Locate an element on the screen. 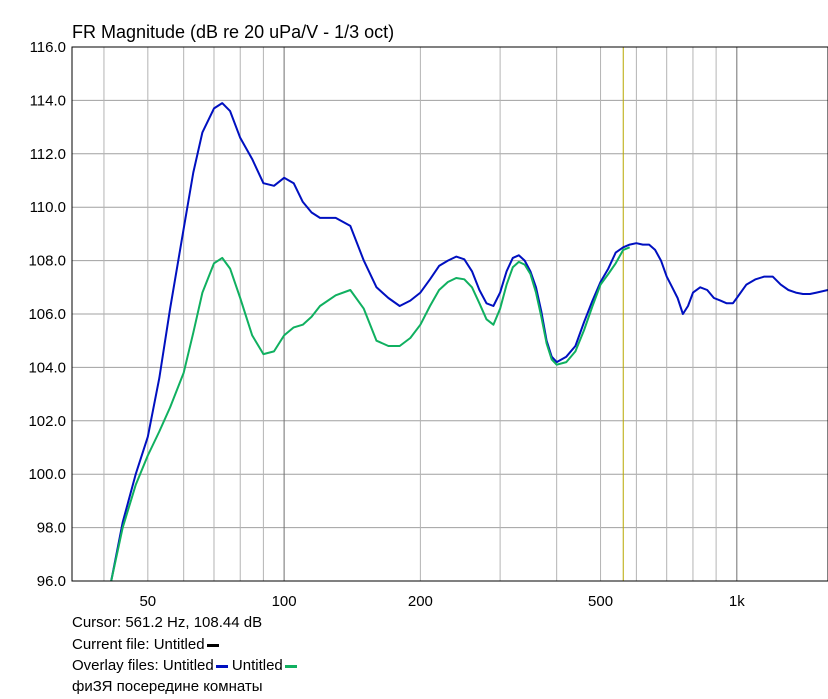  cursor-readout: Cursor: 561.2 Hz, 108.44 dB is located at coordinates (167, 622).